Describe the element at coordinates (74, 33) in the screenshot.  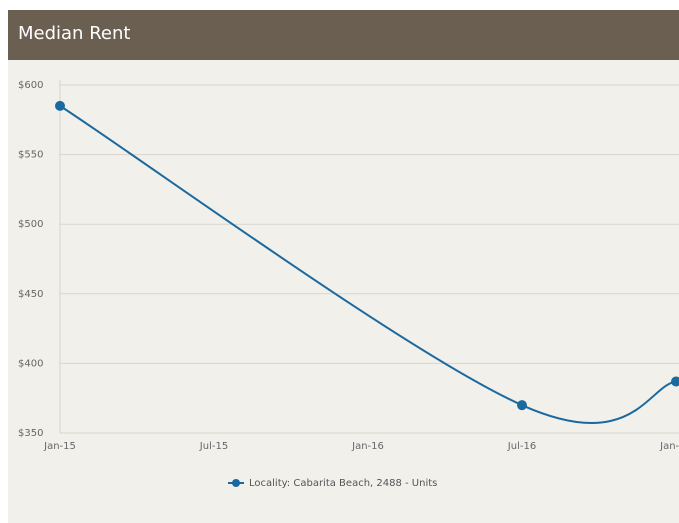
I see `panel-title: Median Rent` at that location.